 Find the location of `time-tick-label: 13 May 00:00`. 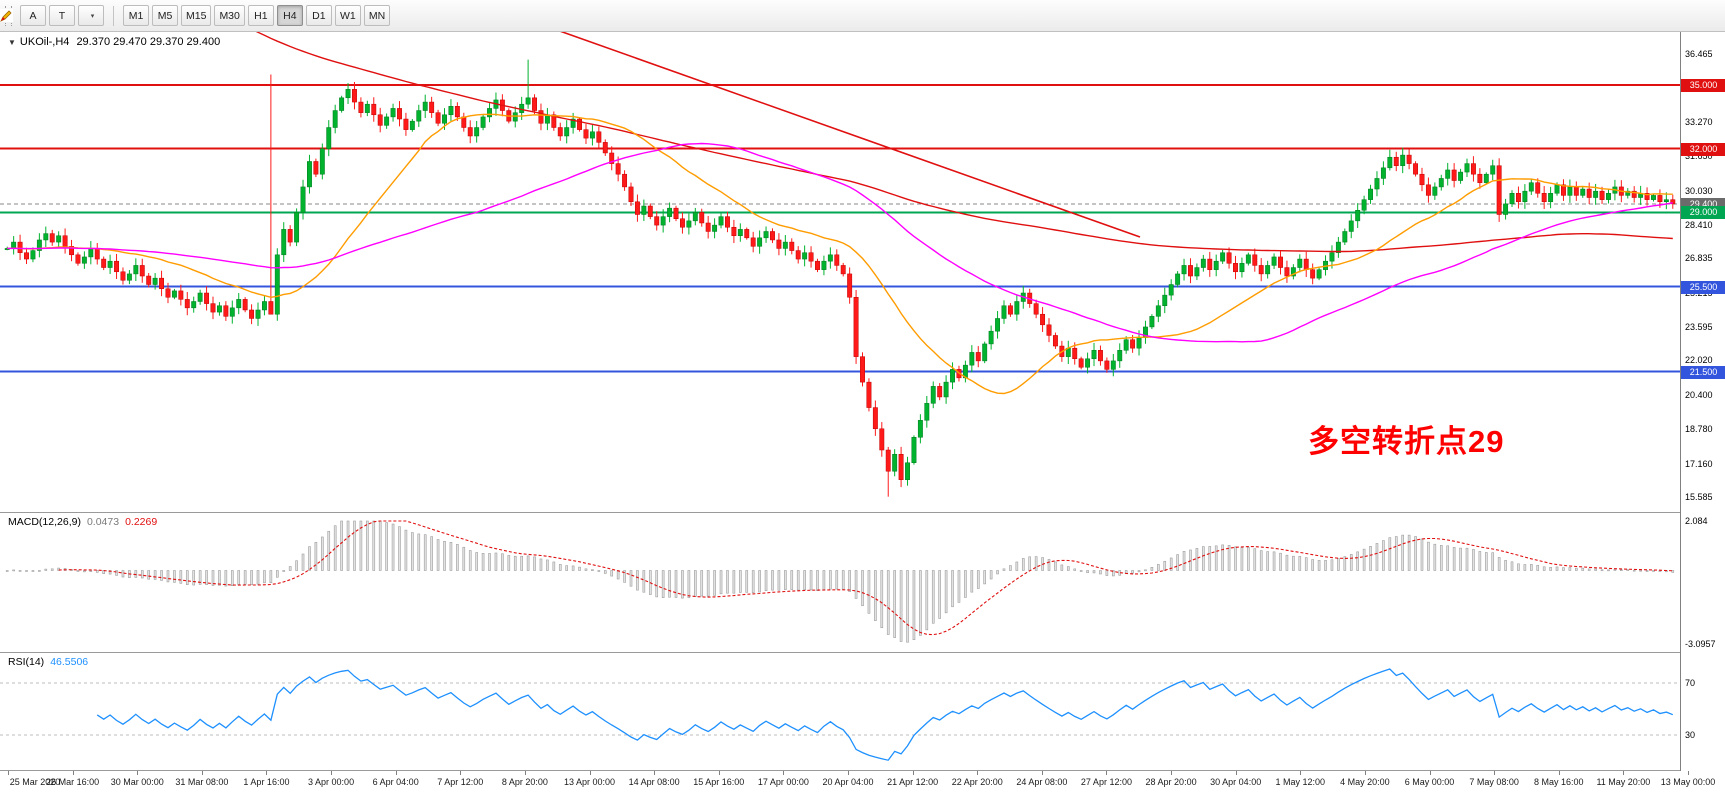

time-tick-label: 13 May 00:00 is located at coordinates (1688, 782).